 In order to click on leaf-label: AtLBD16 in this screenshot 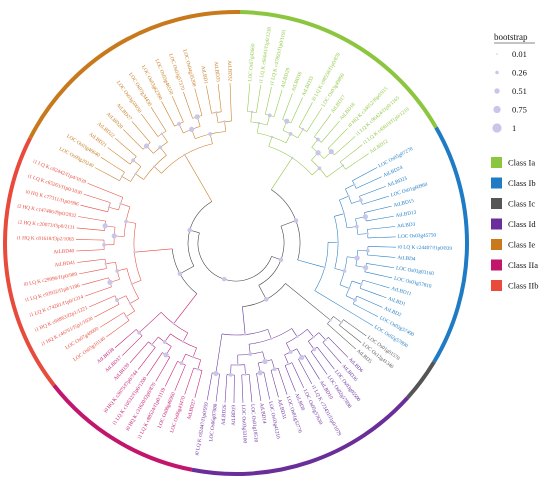, I will do `click(297, 82)`.